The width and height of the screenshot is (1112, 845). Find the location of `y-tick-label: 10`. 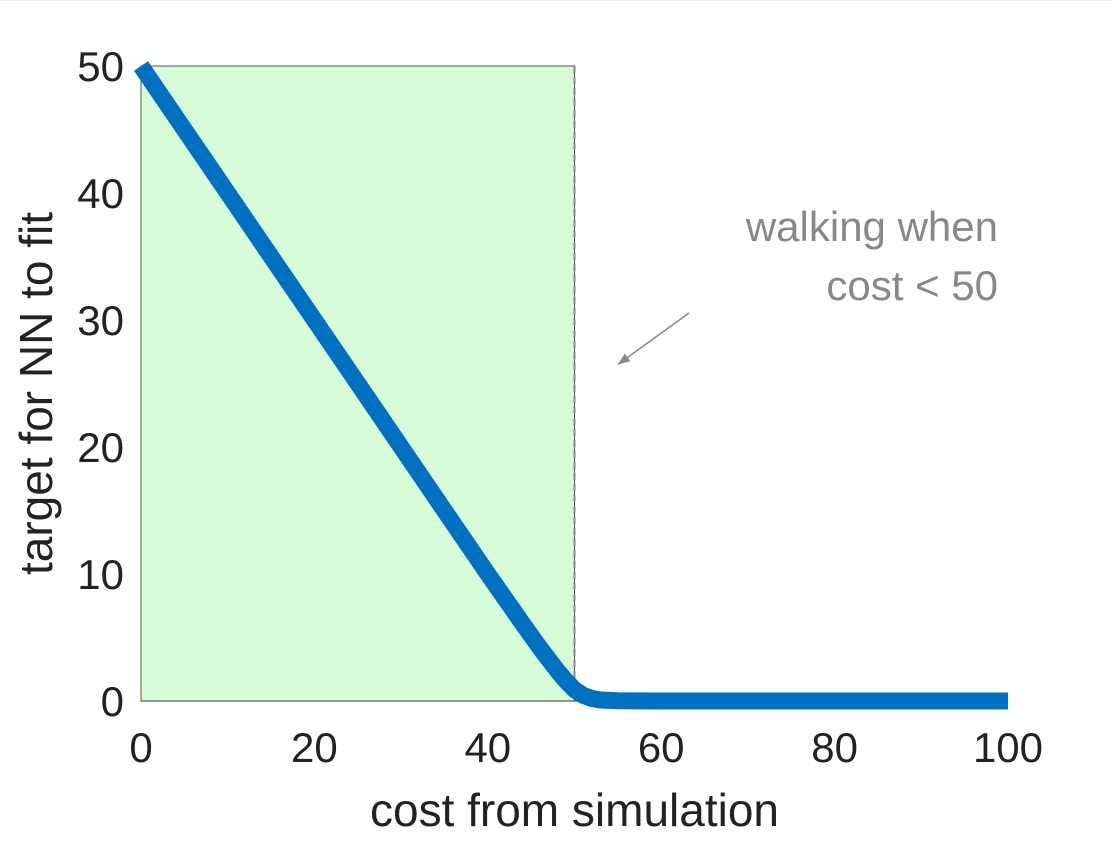

y-tick-label: 10 is located at coordinates (100, 574).